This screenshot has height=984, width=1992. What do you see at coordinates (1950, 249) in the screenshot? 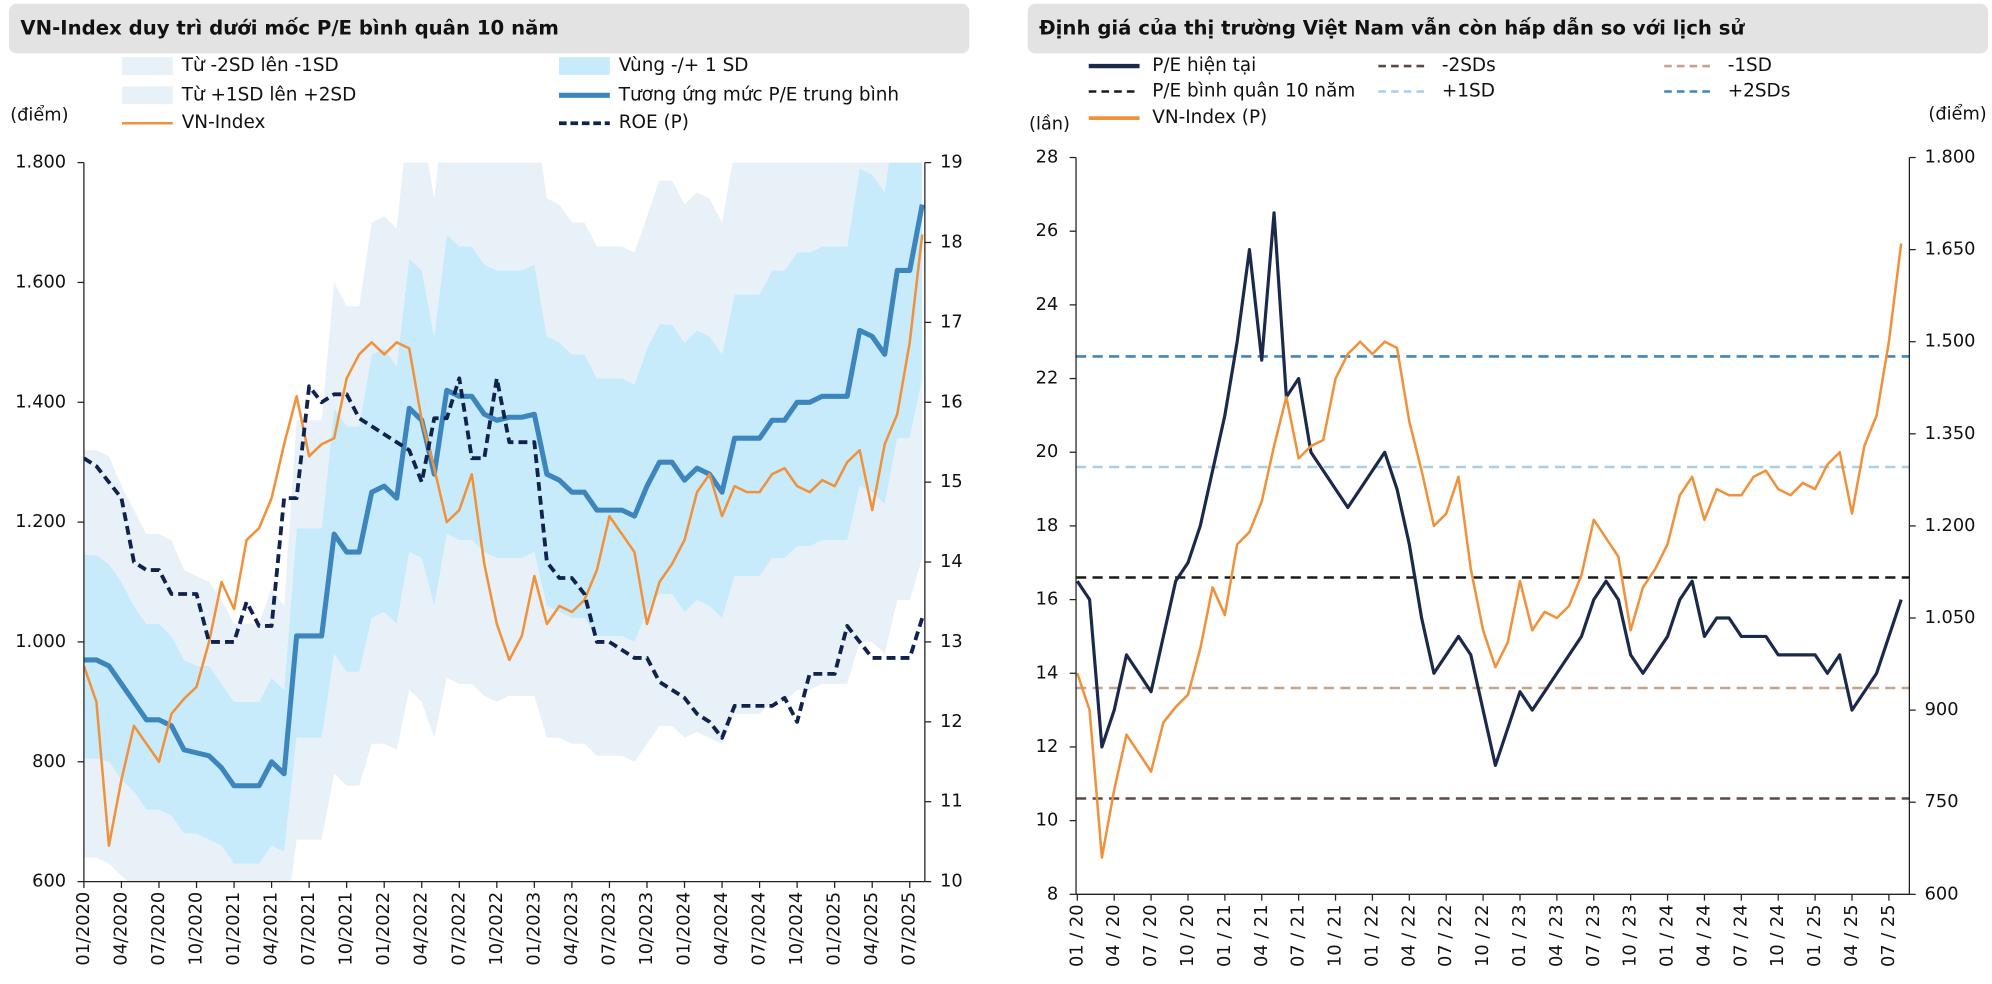
I see `y2-tick-label: 1.650` at bounding box center [1950, 249].